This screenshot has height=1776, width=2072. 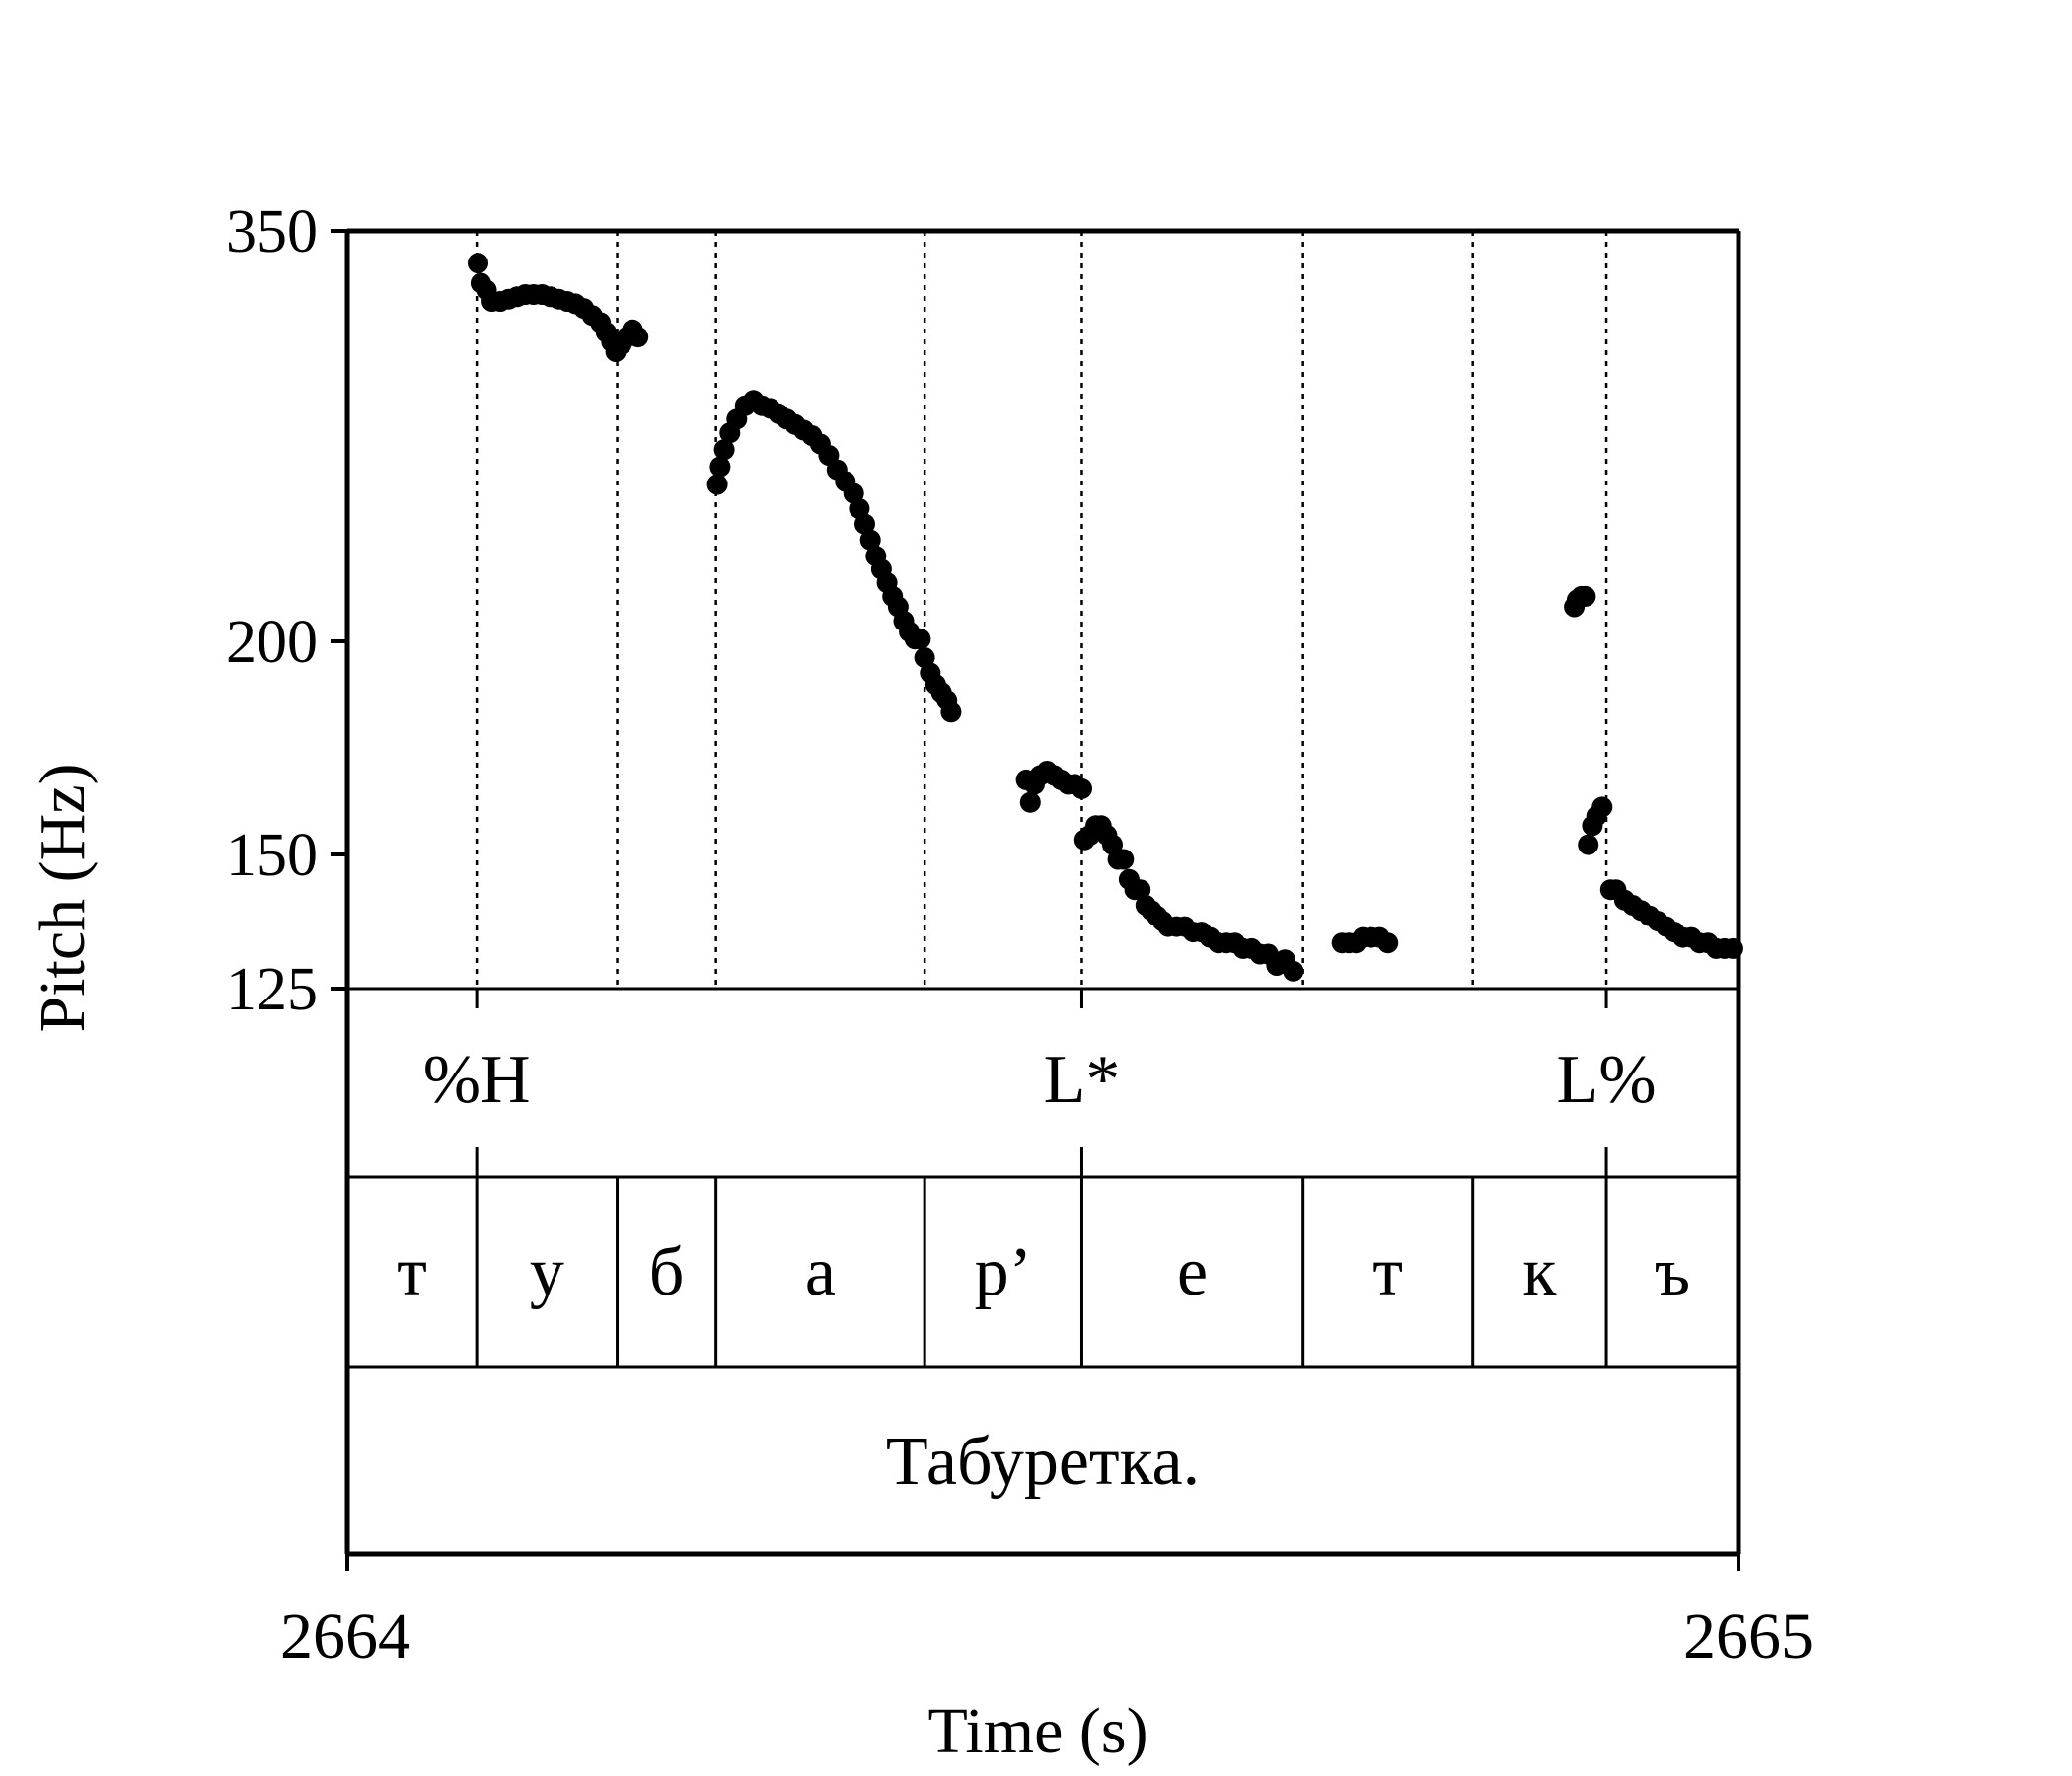 I want to click on segment-label: а, so click(x=821, y=1272).